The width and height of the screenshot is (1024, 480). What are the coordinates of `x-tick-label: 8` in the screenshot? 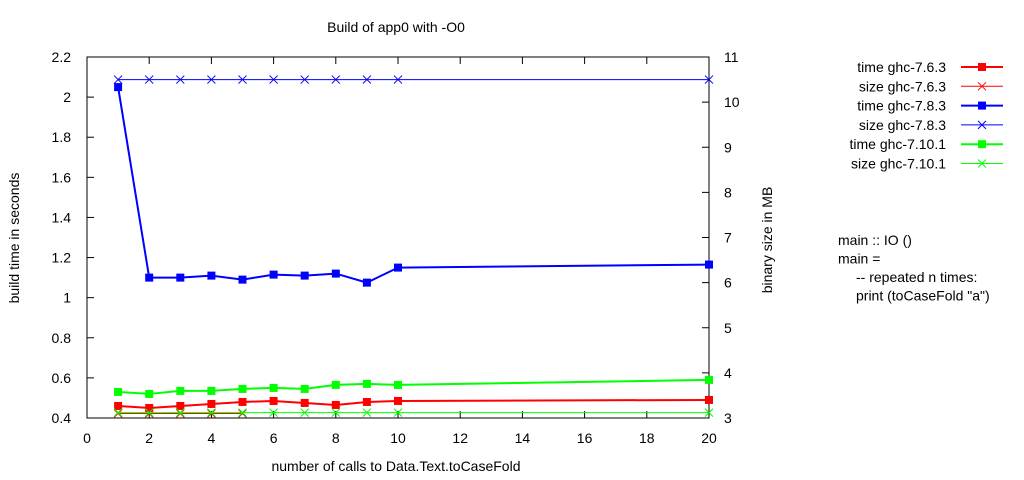 It's located at (336, 438).